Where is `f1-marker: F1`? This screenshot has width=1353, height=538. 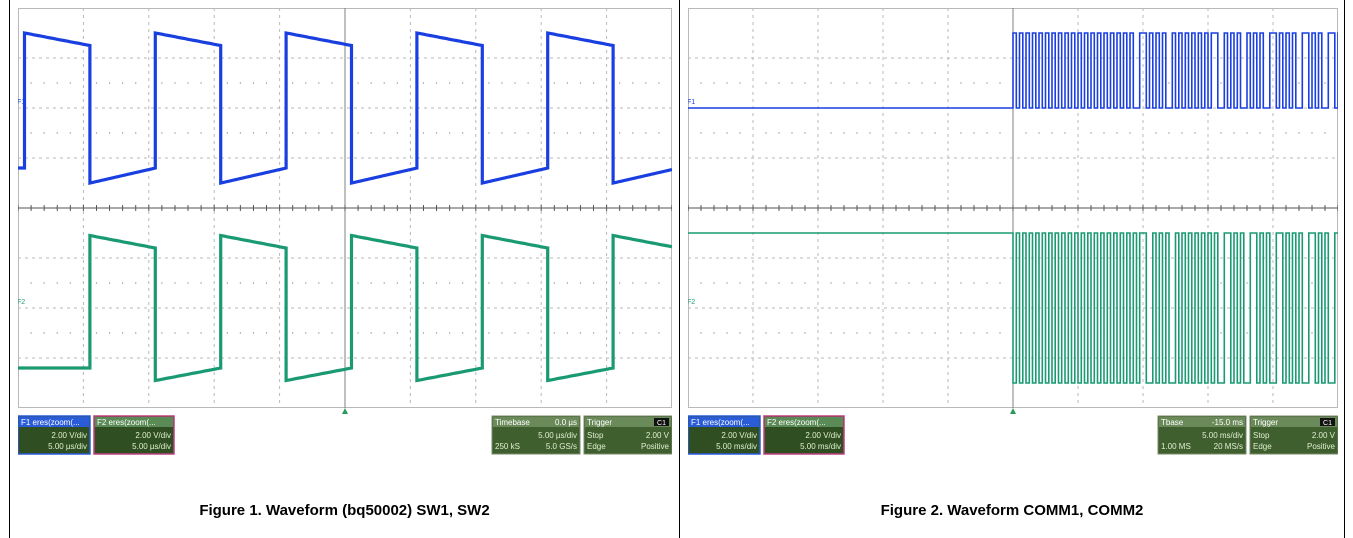 f1-marker: F1 is located at coordinates (21, 102).